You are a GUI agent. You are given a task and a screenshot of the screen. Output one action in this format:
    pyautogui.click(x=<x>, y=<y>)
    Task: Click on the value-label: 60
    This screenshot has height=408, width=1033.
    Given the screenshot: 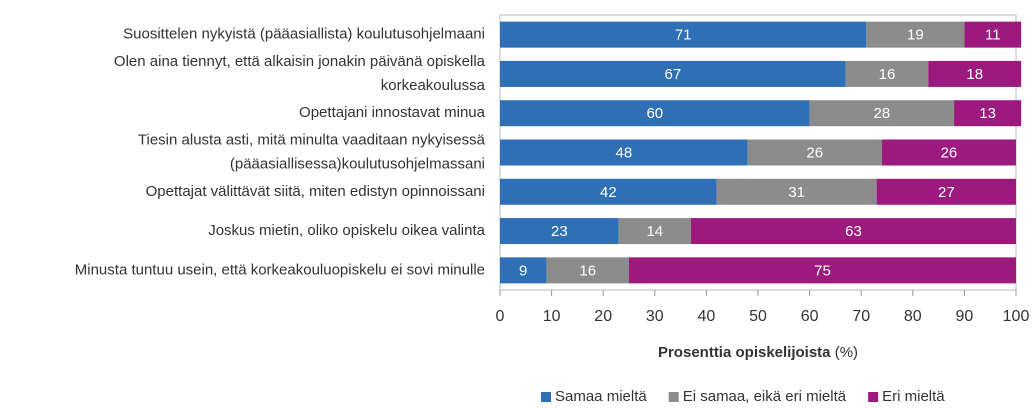 What is the action you would take?
    pyautogui.click(x=654, y=113)
    